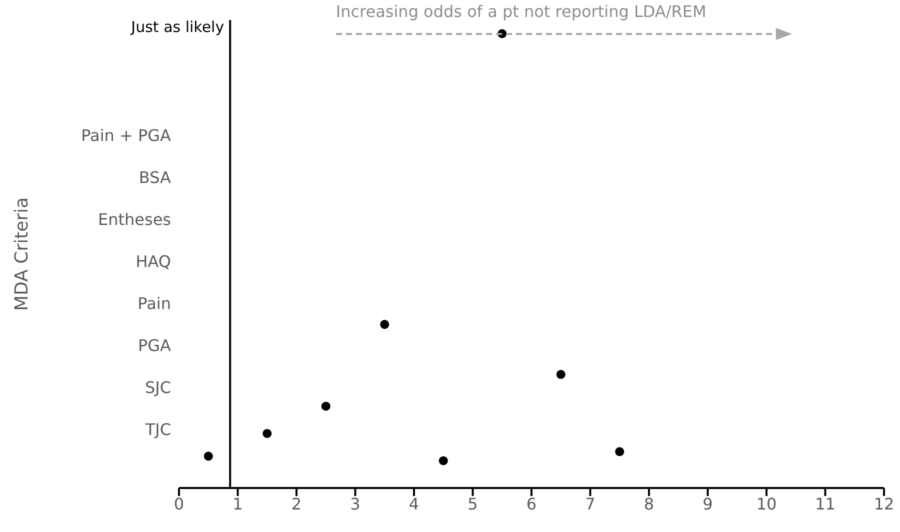 The image size is (900, 532). I want to click on text: Pain, so click(154, 303).